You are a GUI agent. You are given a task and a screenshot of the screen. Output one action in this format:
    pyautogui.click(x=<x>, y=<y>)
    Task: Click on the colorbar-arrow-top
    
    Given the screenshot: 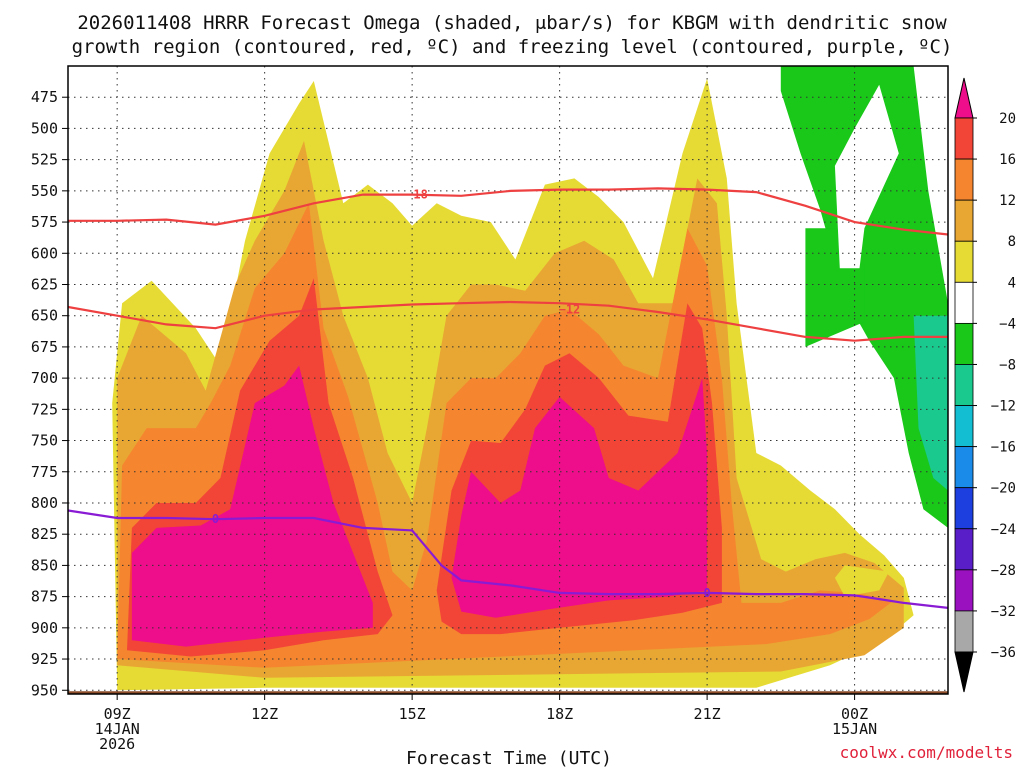 What is the action you would take?
    pyautogui.click(x=964, y=98)
    